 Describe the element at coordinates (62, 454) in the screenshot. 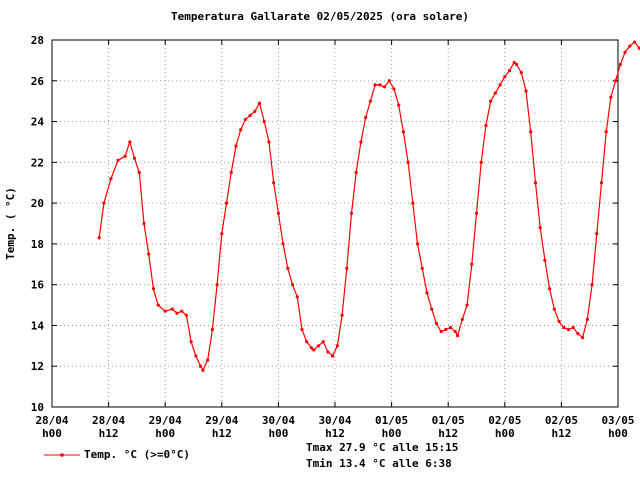

I see `legend-line-swatch` at that location.